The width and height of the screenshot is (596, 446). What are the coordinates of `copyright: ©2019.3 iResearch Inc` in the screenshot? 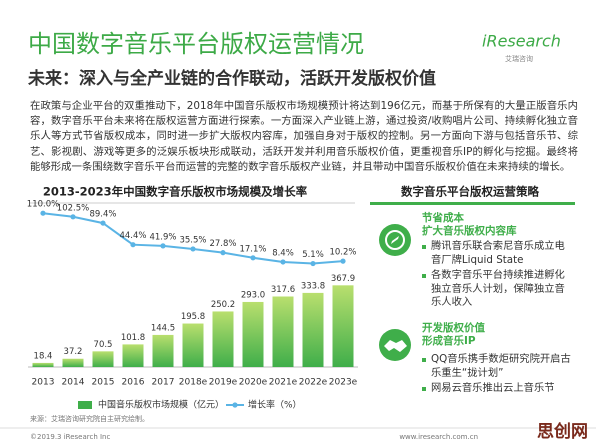 It's located at (70, 437).